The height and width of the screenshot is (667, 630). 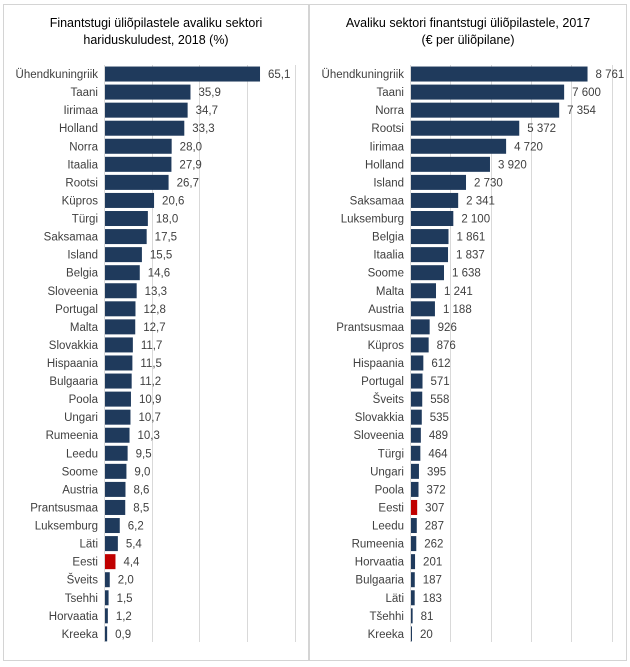 I want to click on right-category-label: Sloveenia, so click(x=378, y=436).